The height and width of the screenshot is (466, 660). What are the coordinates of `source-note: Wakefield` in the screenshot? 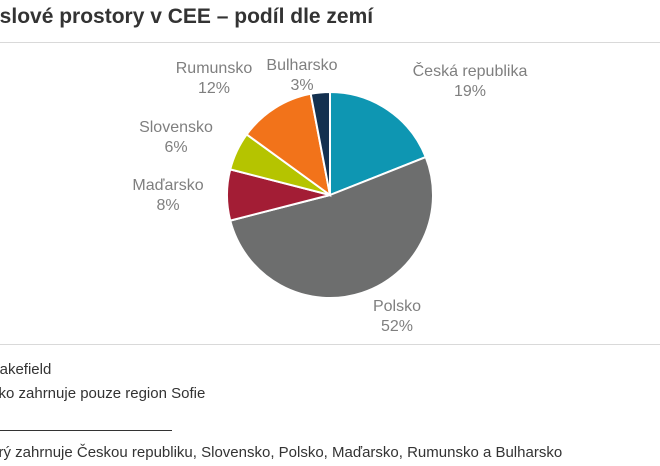 It's located at (26, 369).